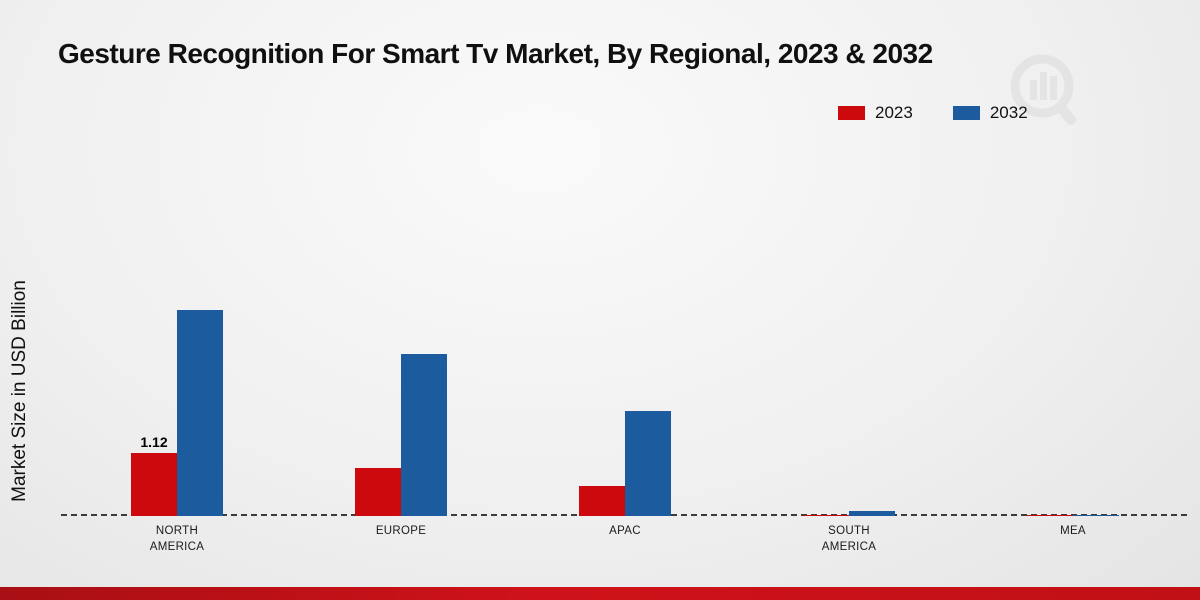  Describe the element at coordinates (966, 113) in the screenshot. I see `legend-swatch-2032` at that location.